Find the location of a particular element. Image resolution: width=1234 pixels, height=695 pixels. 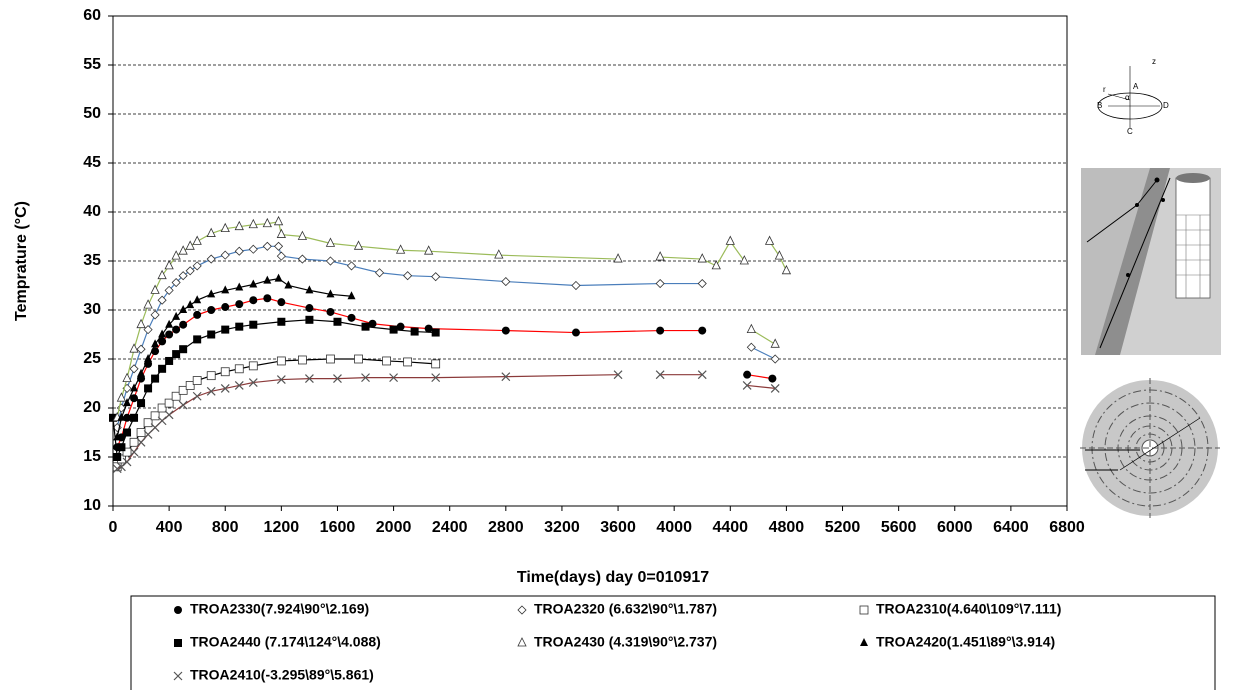

y-tick-label: 10 is located at coordinates (92, 505).